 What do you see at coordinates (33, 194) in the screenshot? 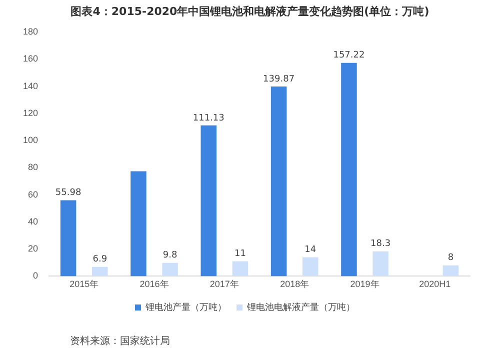
I see `y-tick-label: 60` at bounding box center [33, 194].